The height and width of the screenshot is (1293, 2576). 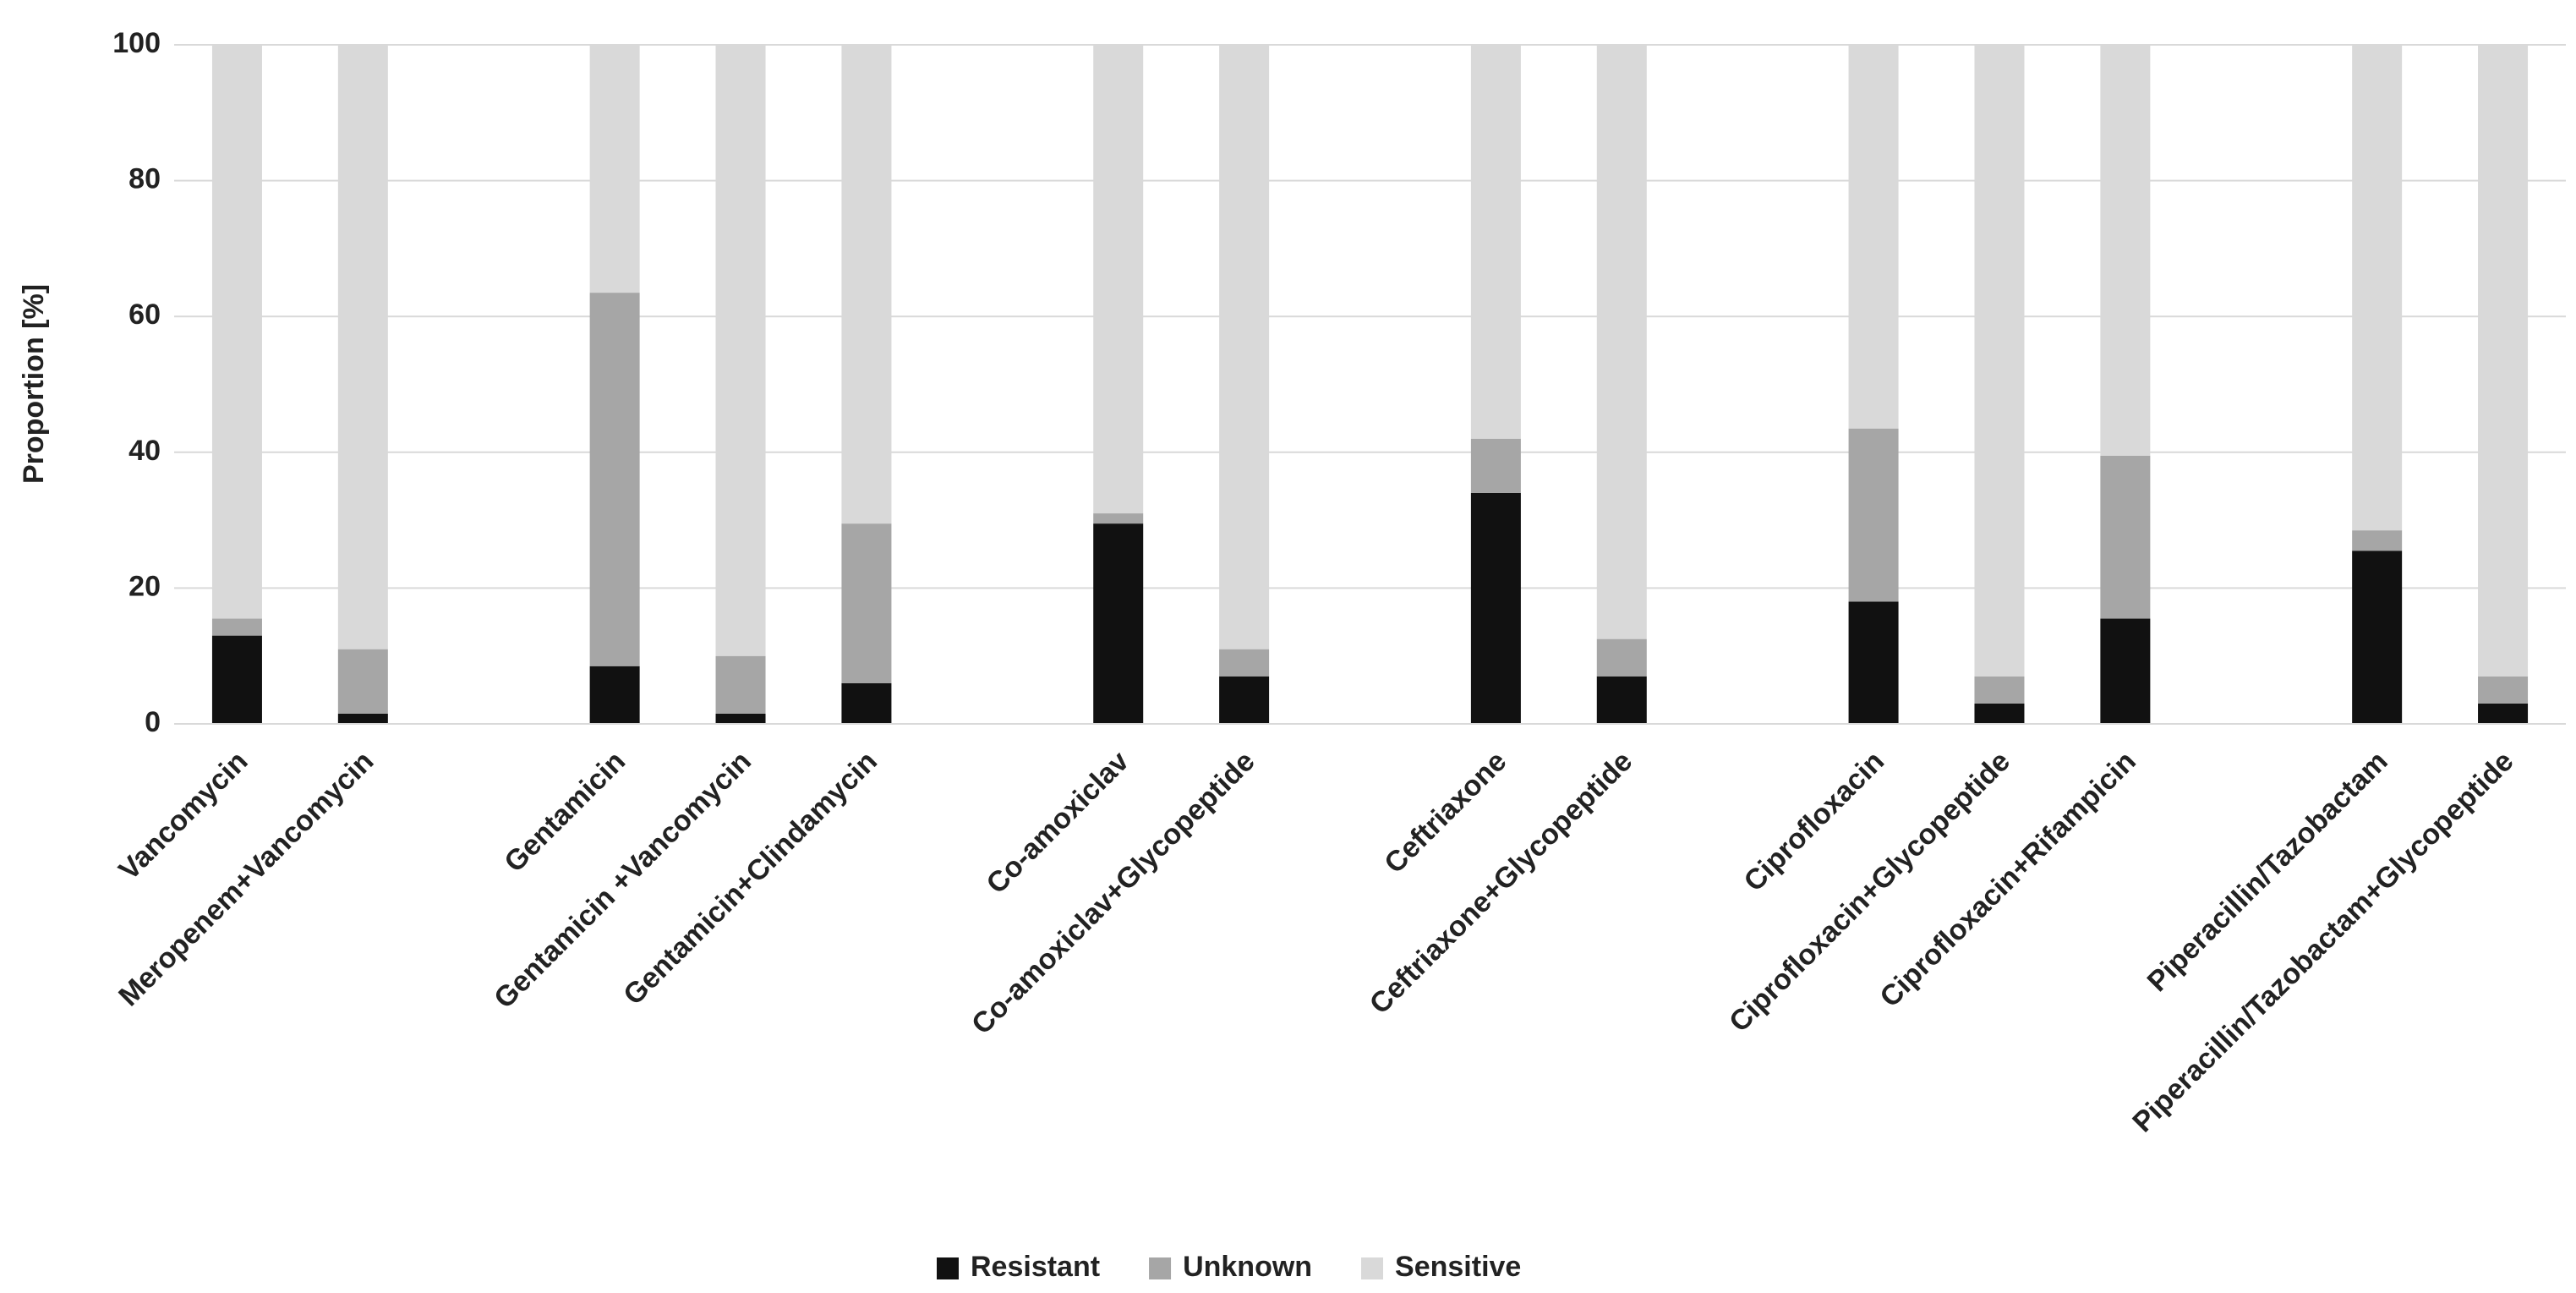 What do you see at coordinates (2007, 879) in the screenshot?
I see `x-tick-label: Ciprofloxacin+Rifampicin` at bounding box center [2007, 879].